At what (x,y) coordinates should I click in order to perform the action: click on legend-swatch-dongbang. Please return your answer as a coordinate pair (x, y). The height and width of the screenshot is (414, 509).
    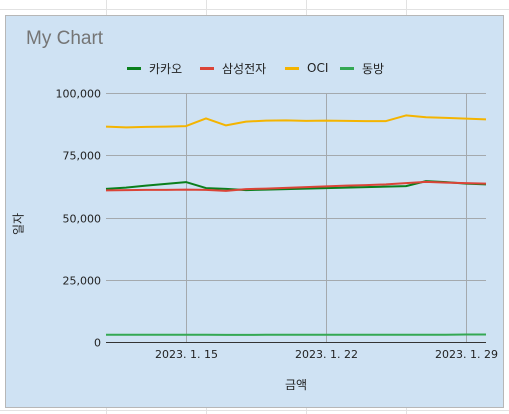
    Looking at the image, I should click on (347, 68).